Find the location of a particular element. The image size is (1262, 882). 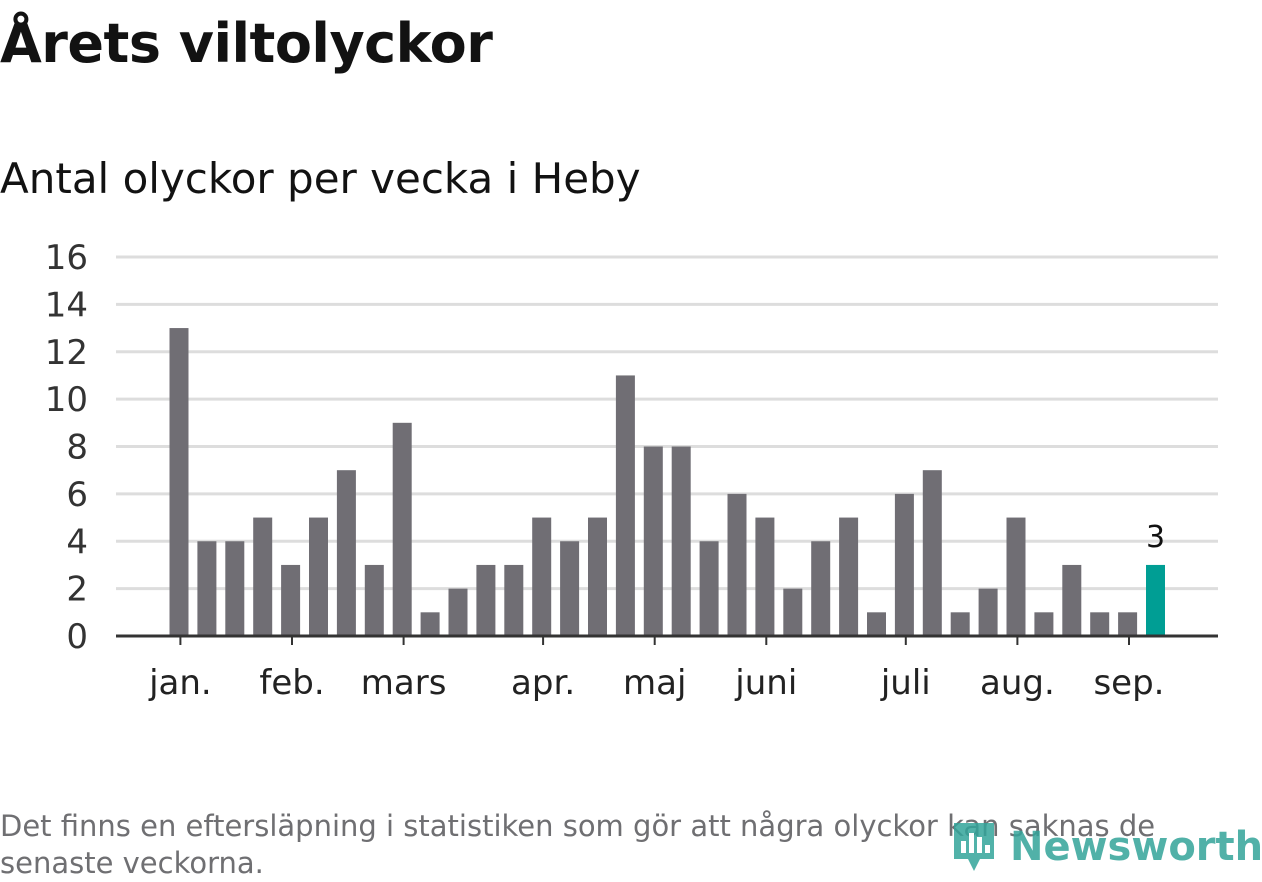

y-tick-label: 8 is located at coordinates (77, 448).